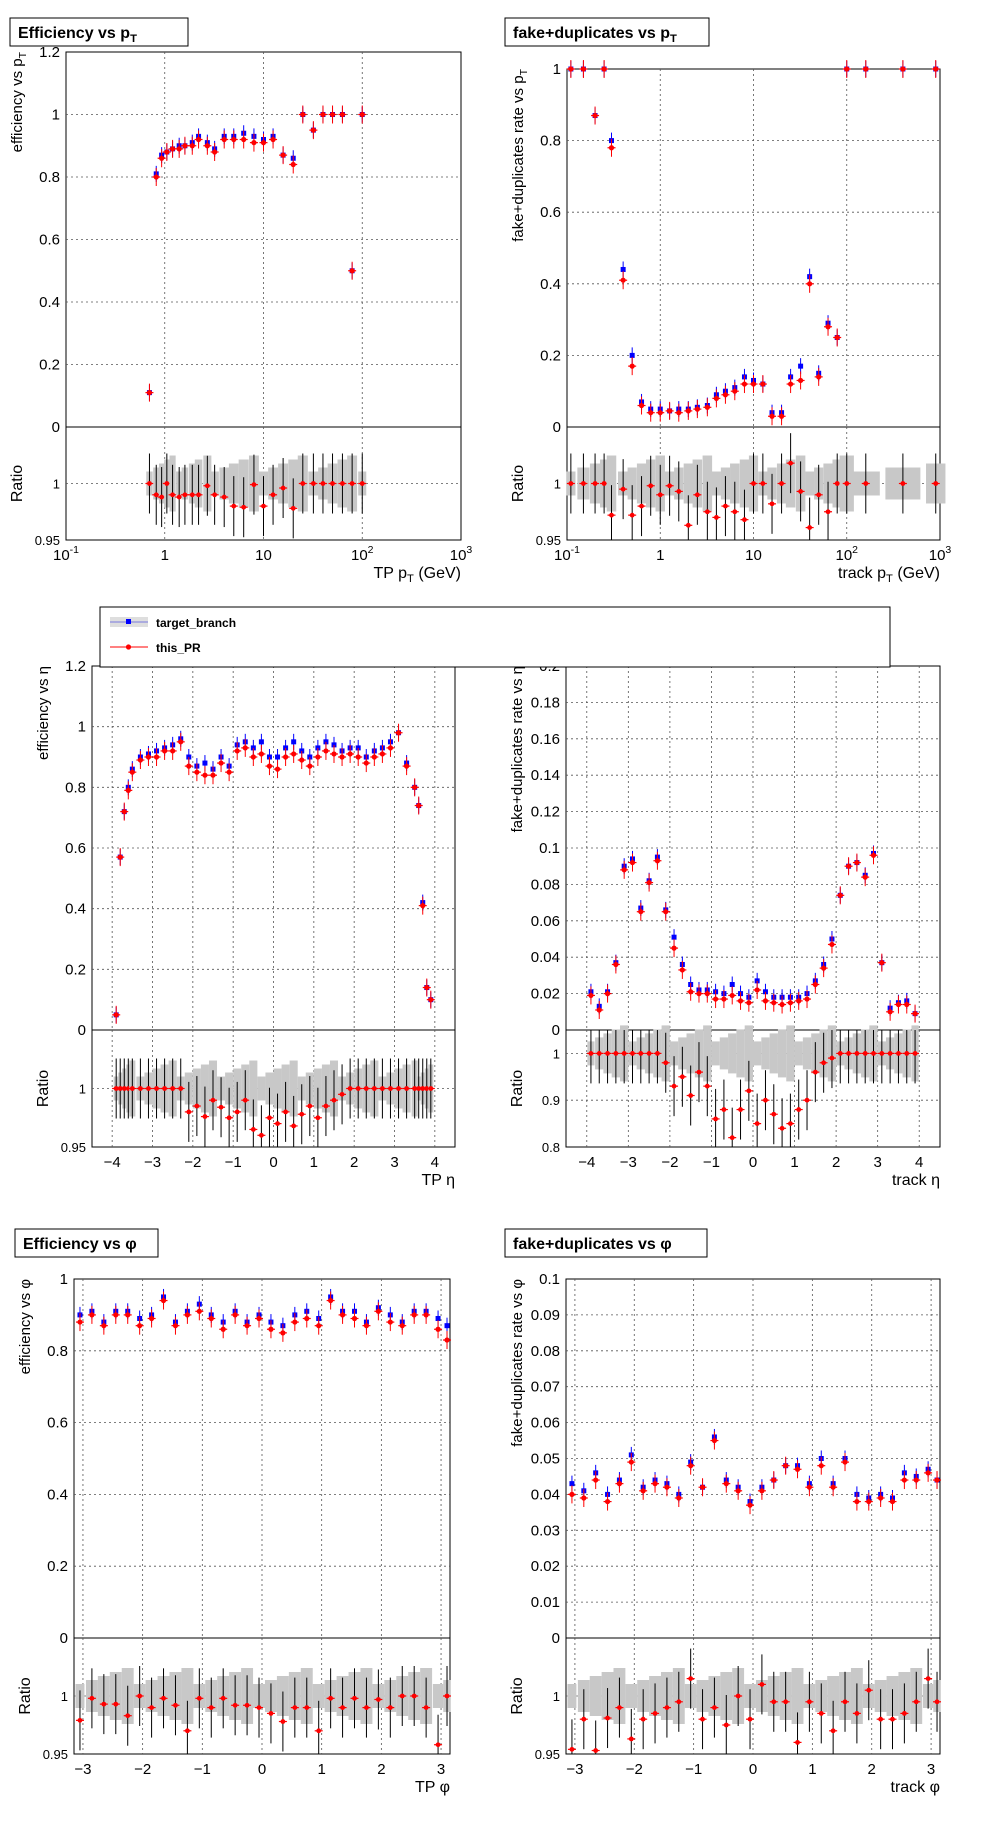  Describe the element at coordinates (80, 1244) in the screenshot. I see `chart-title-text: Efficiency vs φ` at that location.